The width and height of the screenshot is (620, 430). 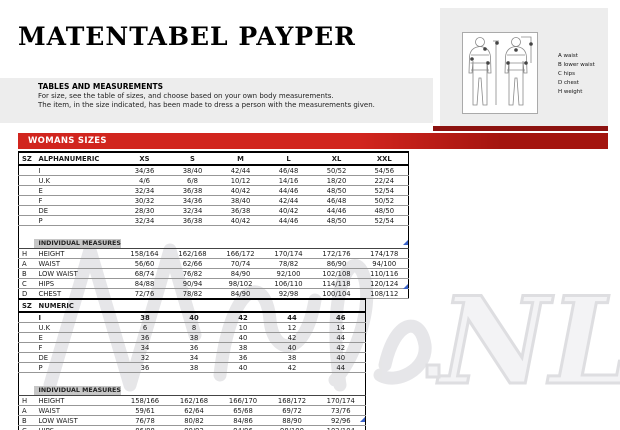 I want to click on measure-value-cell: 100/104, so click(x=336, y=293).